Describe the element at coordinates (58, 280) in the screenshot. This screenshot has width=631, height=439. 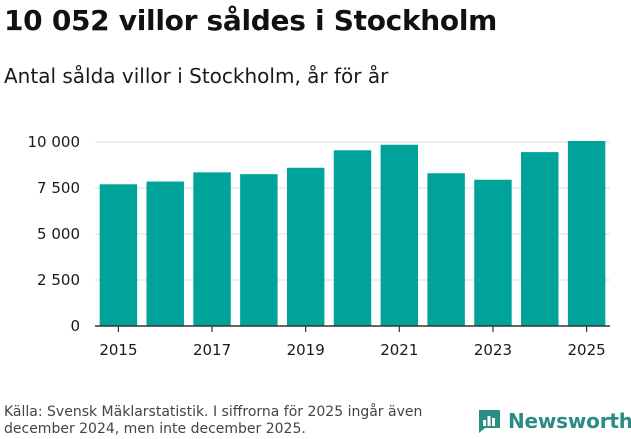
I see `y-tick-label: 2 500` at that location.